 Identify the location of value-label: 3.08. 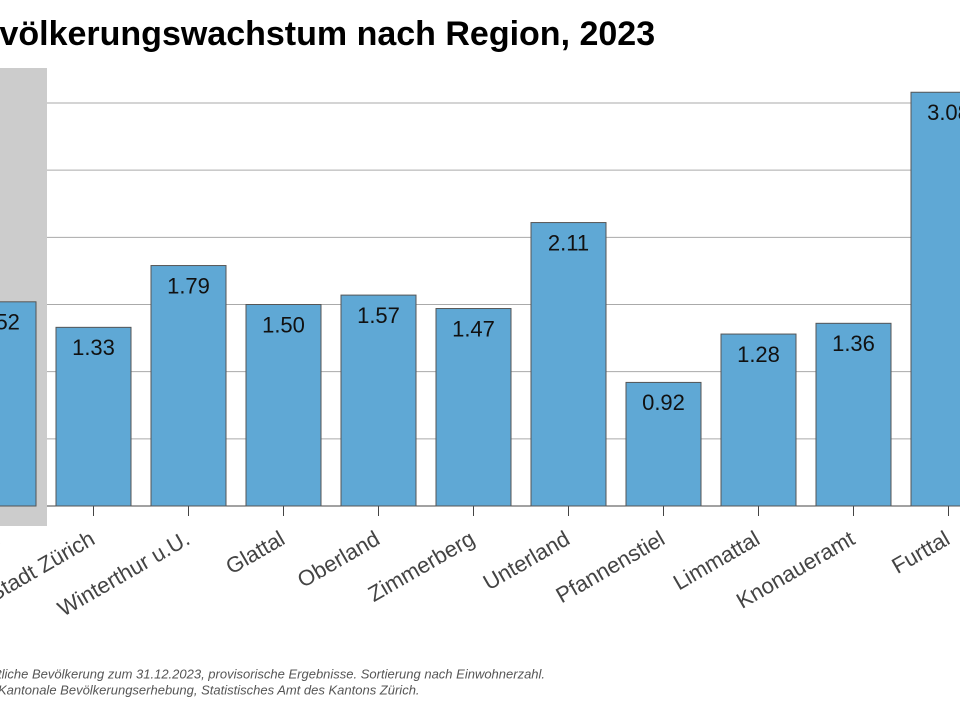
(943, 112).